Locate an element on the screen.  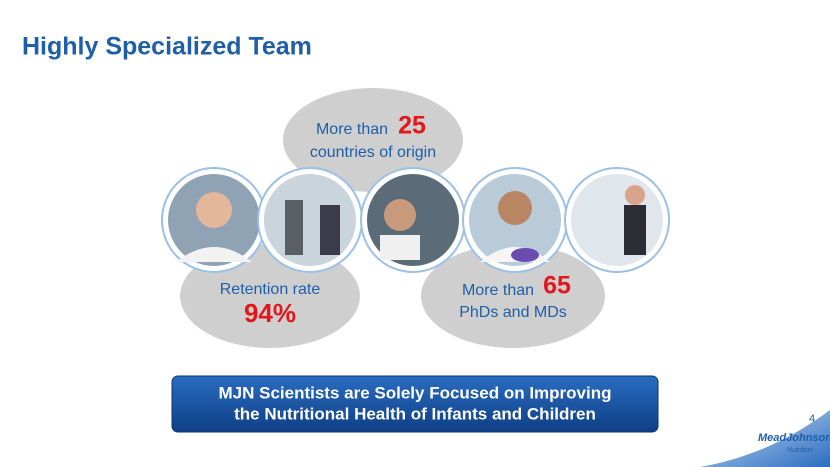
stat-number: 65 is located at coordinates (557, 286).